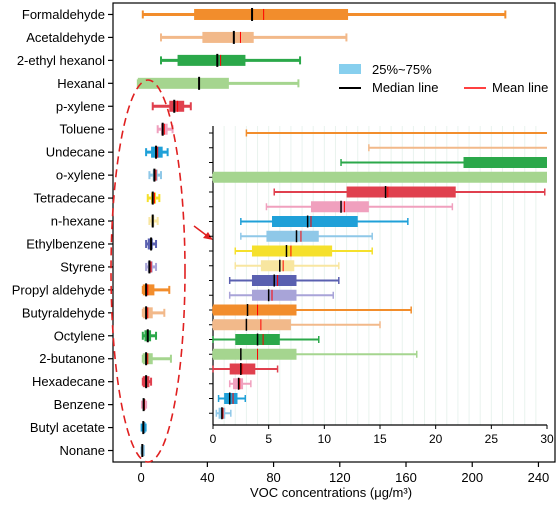 The image size is (560, 507). Describe the element at coordinates (472, 477) in the screenshot. I see `x-tick-label: 200` at that location.